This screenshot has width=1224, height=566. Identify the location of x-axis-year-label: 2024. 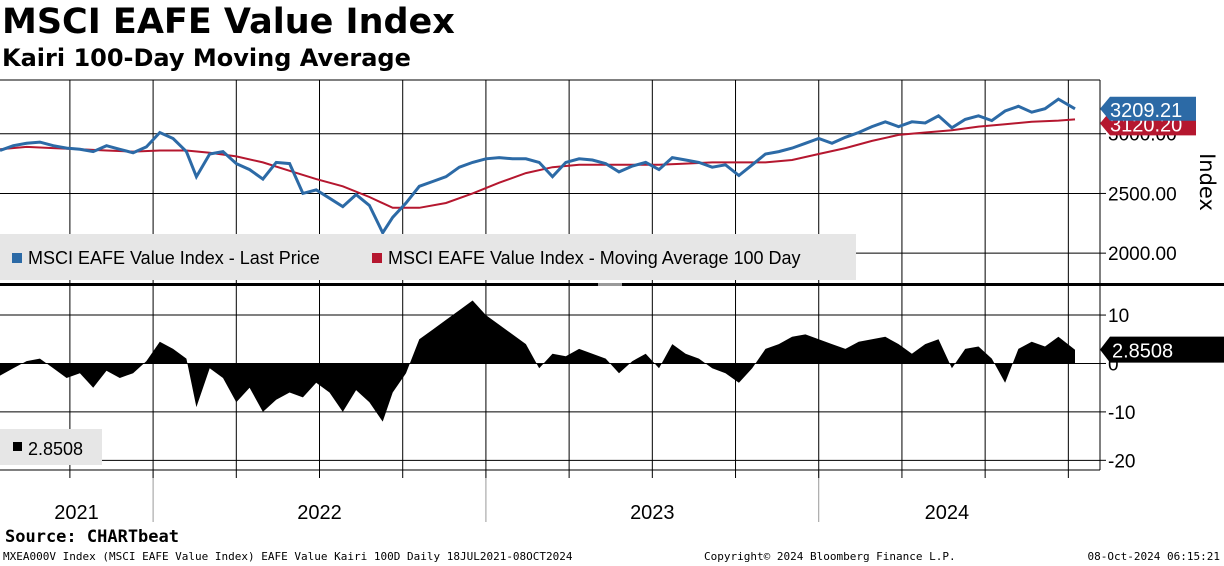
(947, 513).